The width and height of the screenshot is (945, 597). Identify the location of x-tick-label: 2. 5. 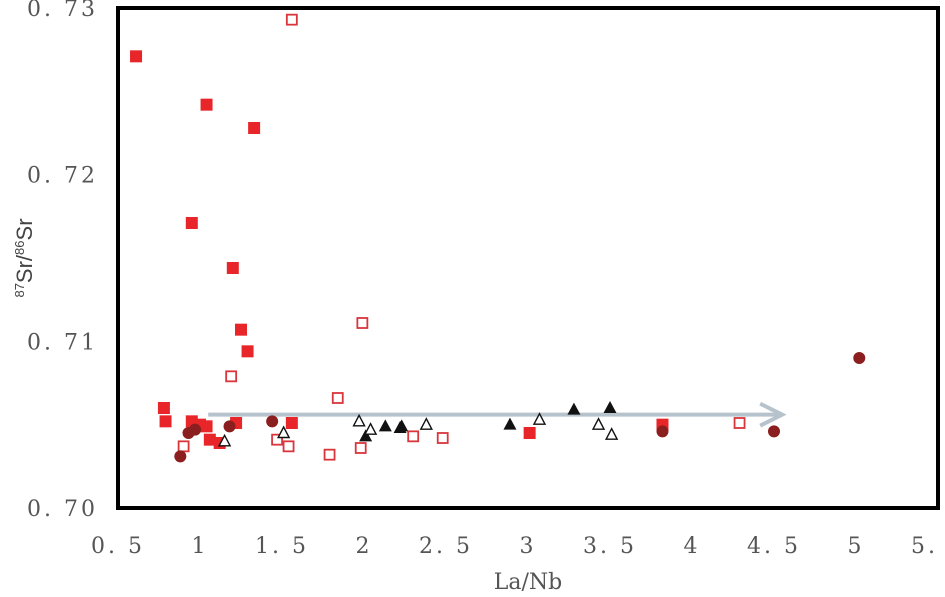
(446, 546).